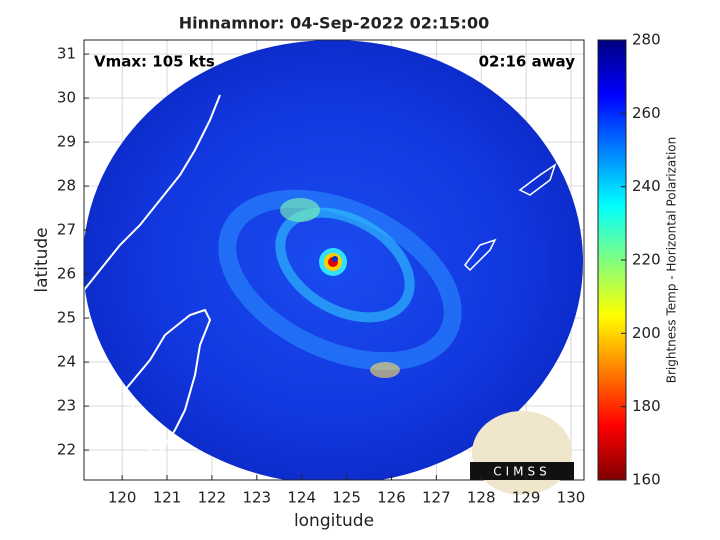  Describe the element at coordinates (646, 186) in the screenshot. I see `colorbar-tick-label: 240` at that location.